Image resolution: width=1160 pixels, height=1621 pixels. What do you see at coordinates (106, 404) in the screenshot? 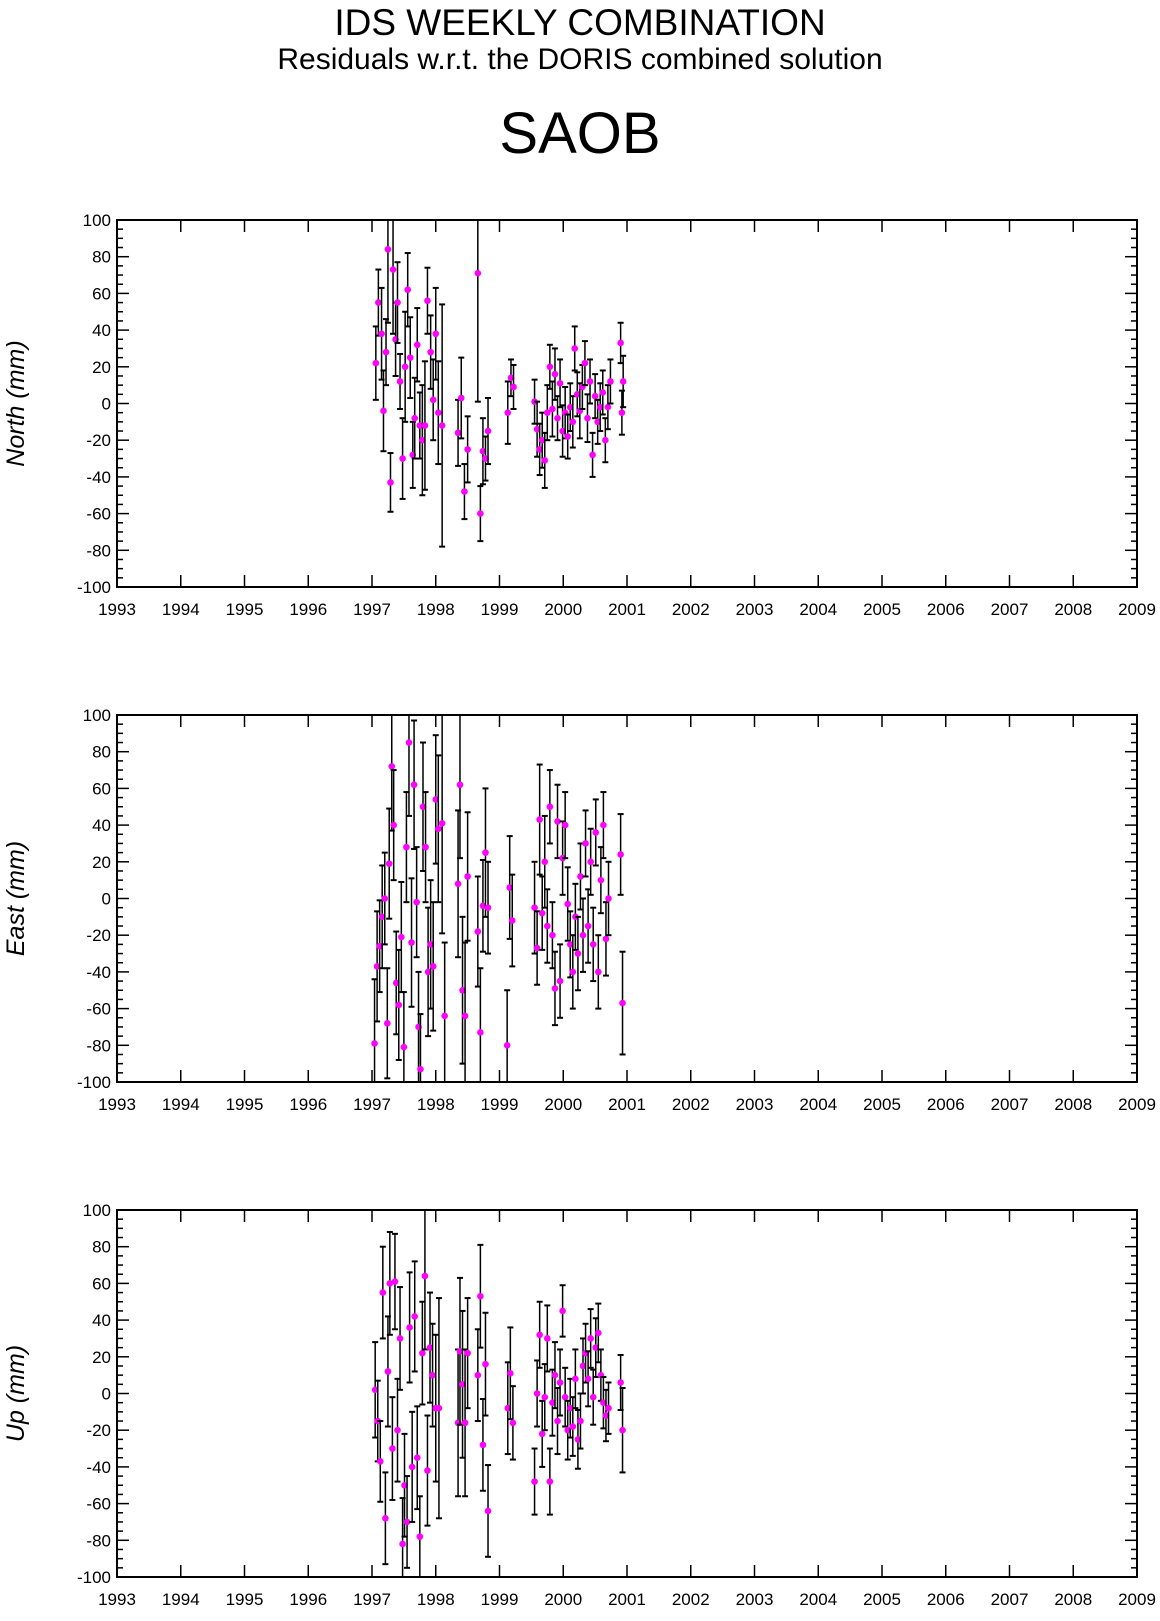
I see `y-tick-label: 0` at bounding box center [106, 404].